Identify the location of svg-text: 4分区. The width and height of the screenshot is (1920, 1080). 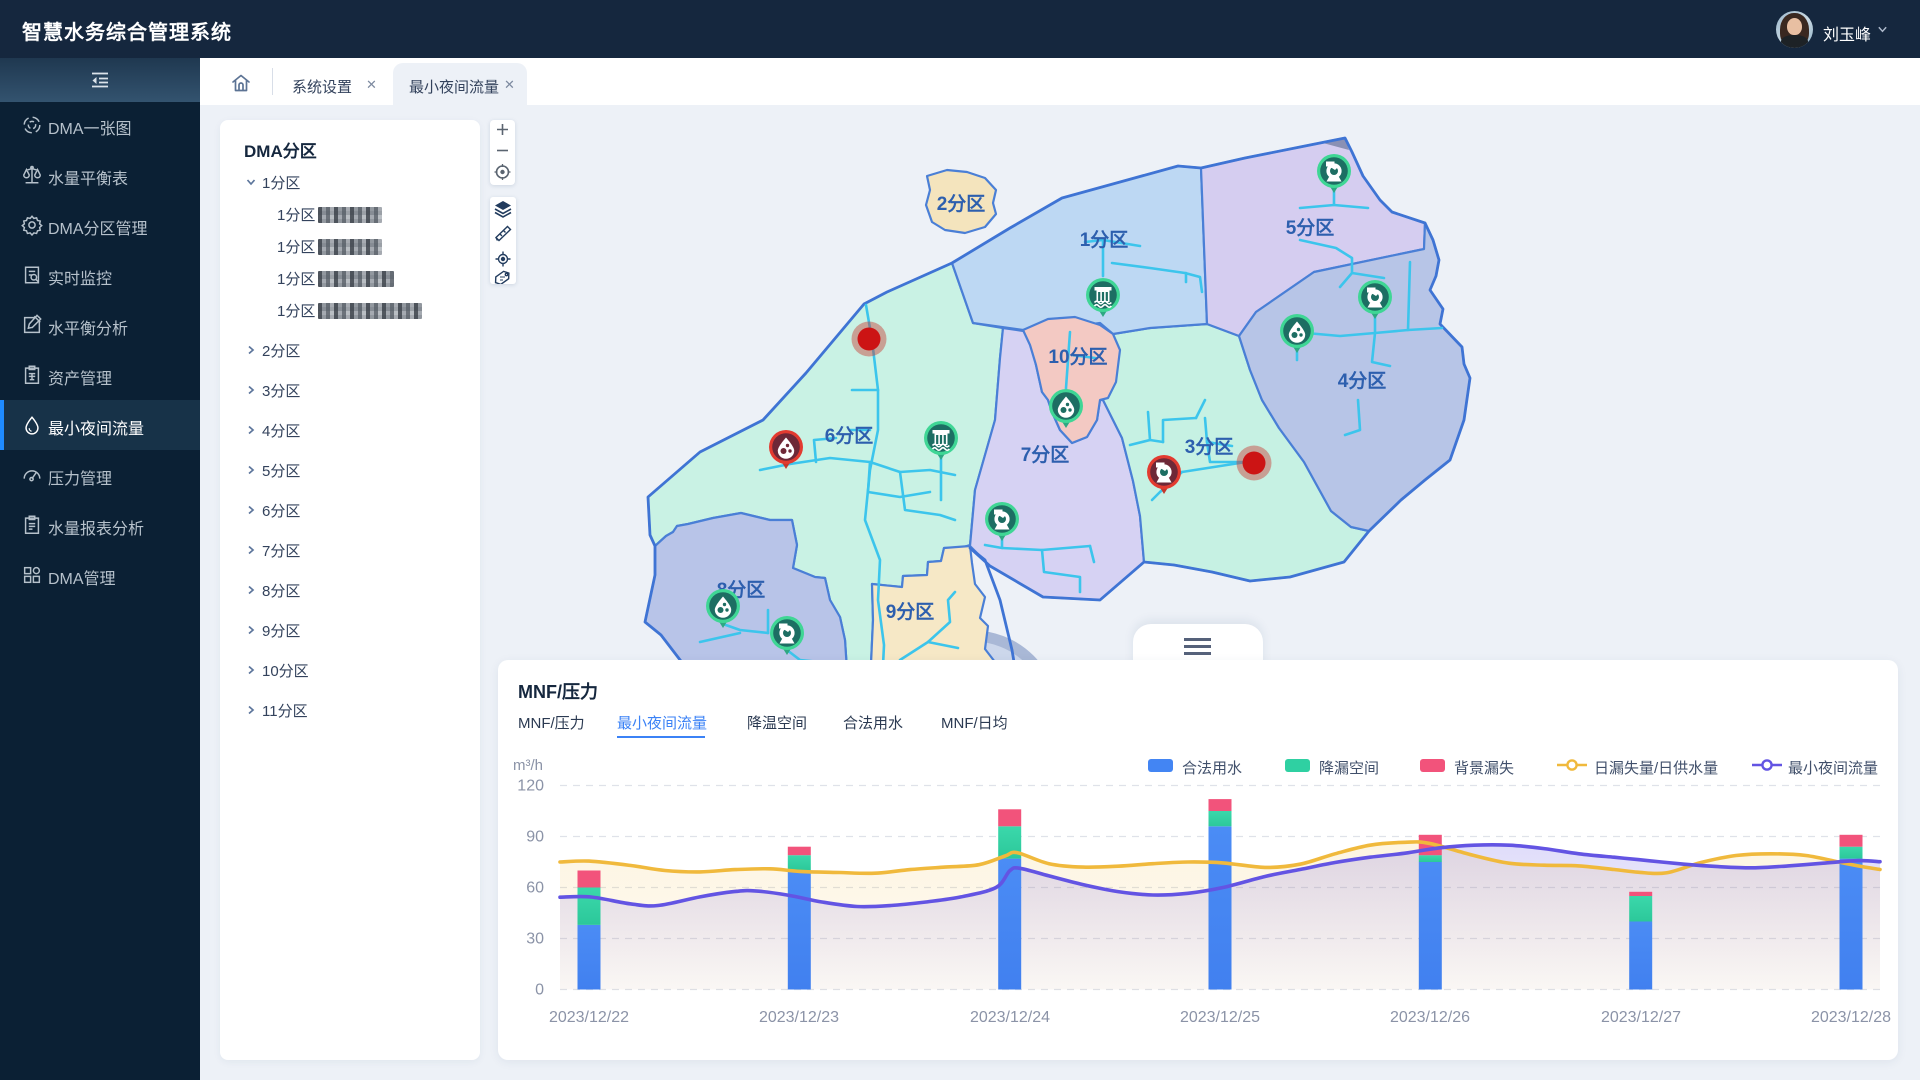
(1362, 381).